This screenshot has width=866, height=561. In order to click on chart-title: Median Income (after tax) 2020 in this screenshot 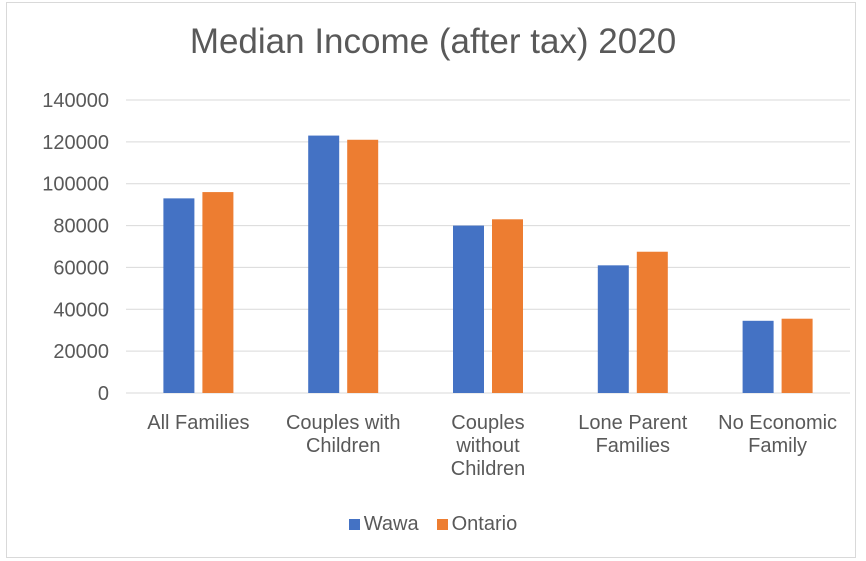, I will do `click(433, 41)`.